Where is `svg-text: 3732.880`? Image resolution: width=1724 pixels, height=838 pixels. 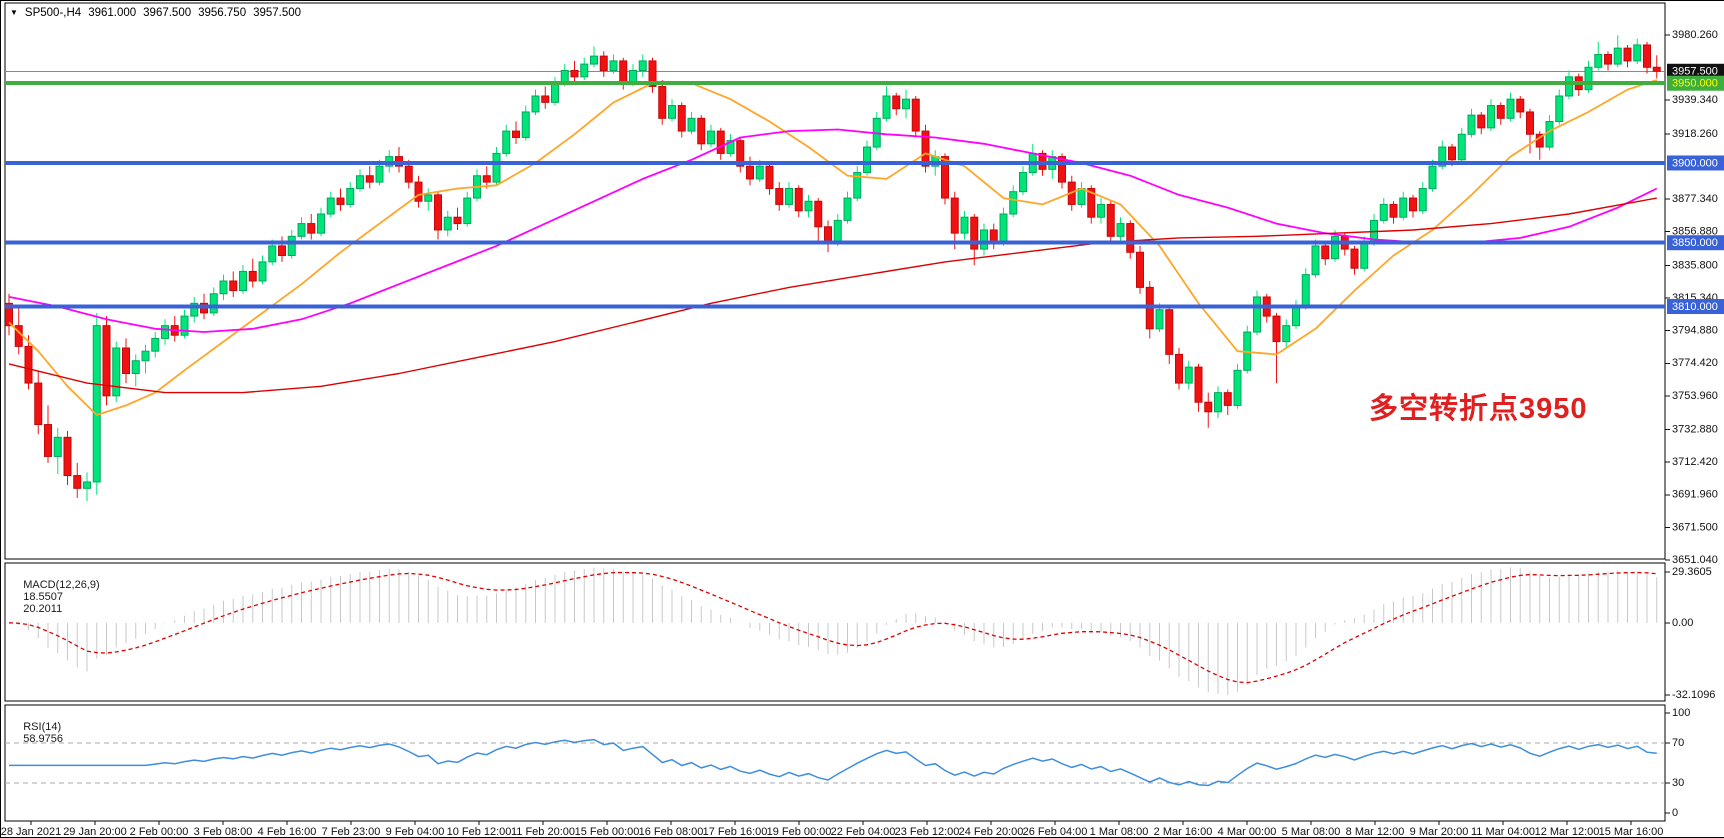
svg-text: 3732.880 is located at coordinates (1695, 429).